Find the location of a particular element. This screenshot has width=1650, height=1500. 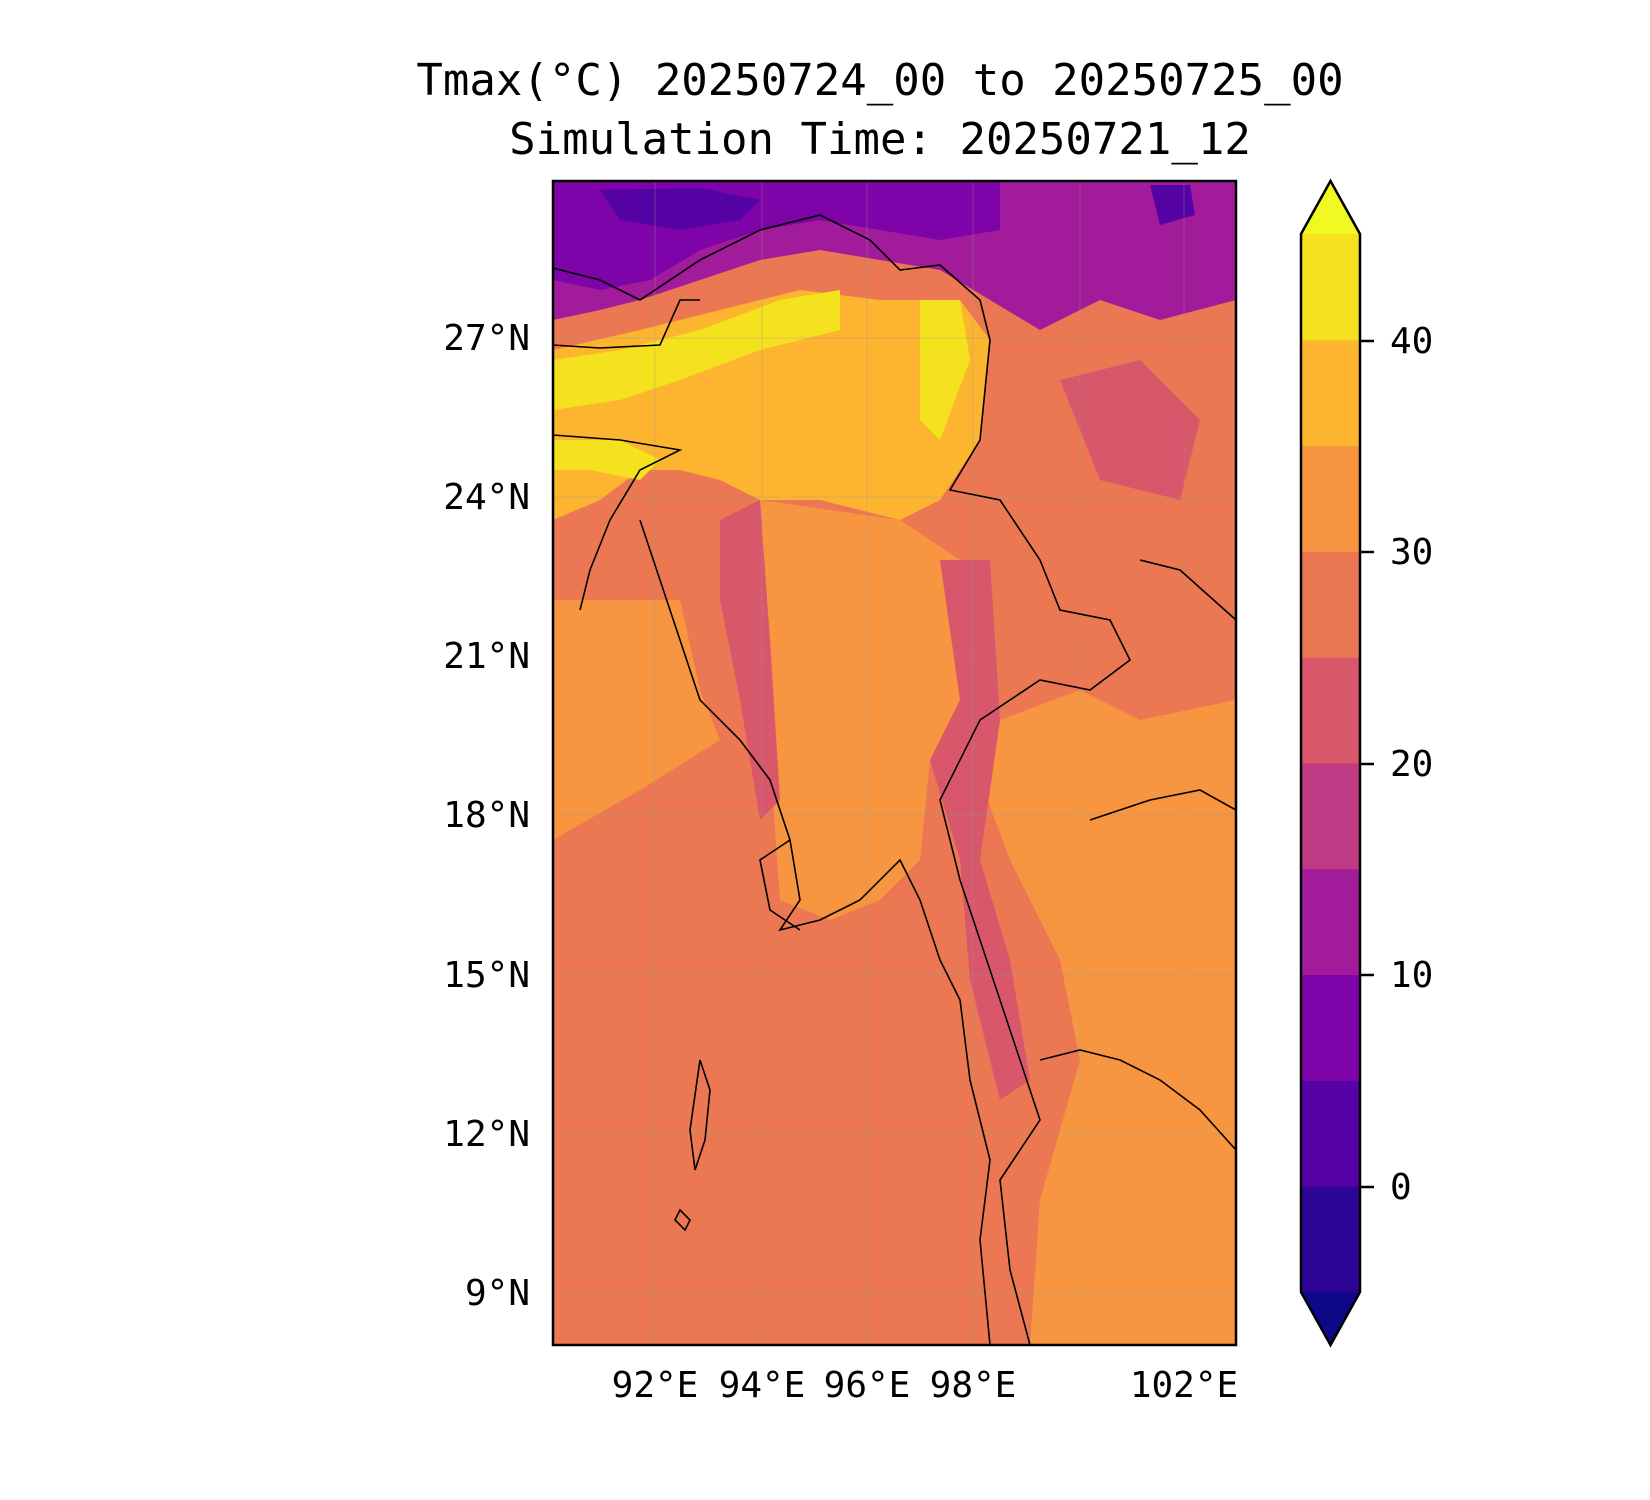

colorbar-extend-max is located at coordinates (1330, 207).